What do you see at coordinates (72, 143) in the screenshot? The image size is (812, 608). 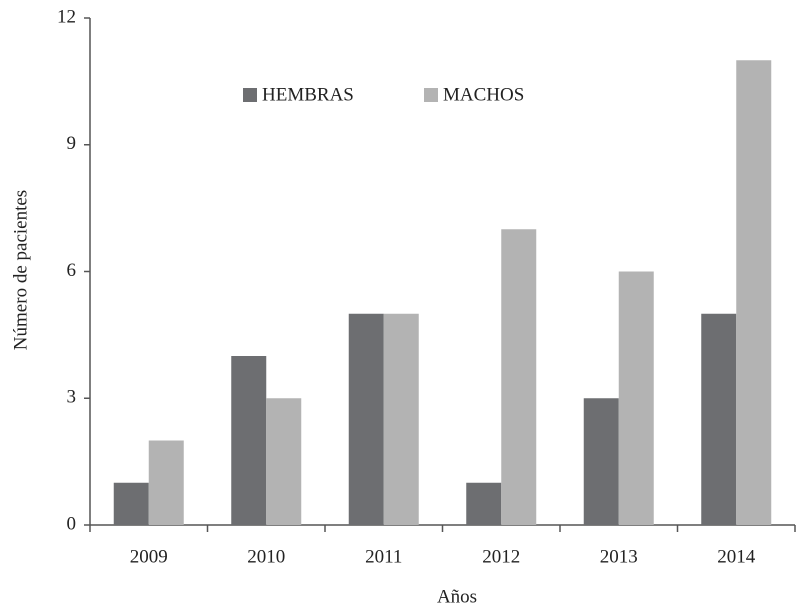 I see `y-tick-label: 9` at bounding box center [72, 143].